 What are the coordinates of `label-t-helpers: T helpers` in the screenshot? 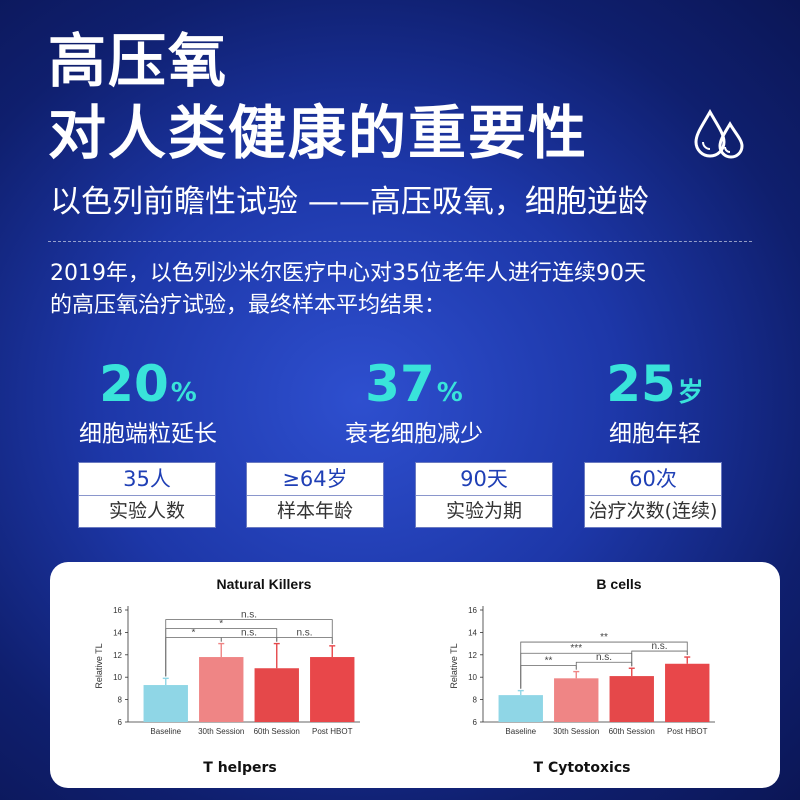 It's located at (240, 768).